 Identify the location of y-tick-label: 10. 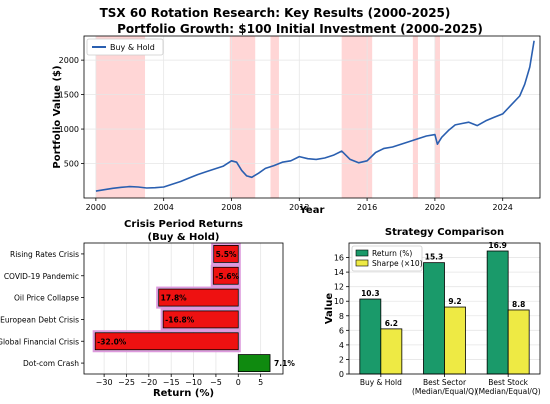
(339, 301).